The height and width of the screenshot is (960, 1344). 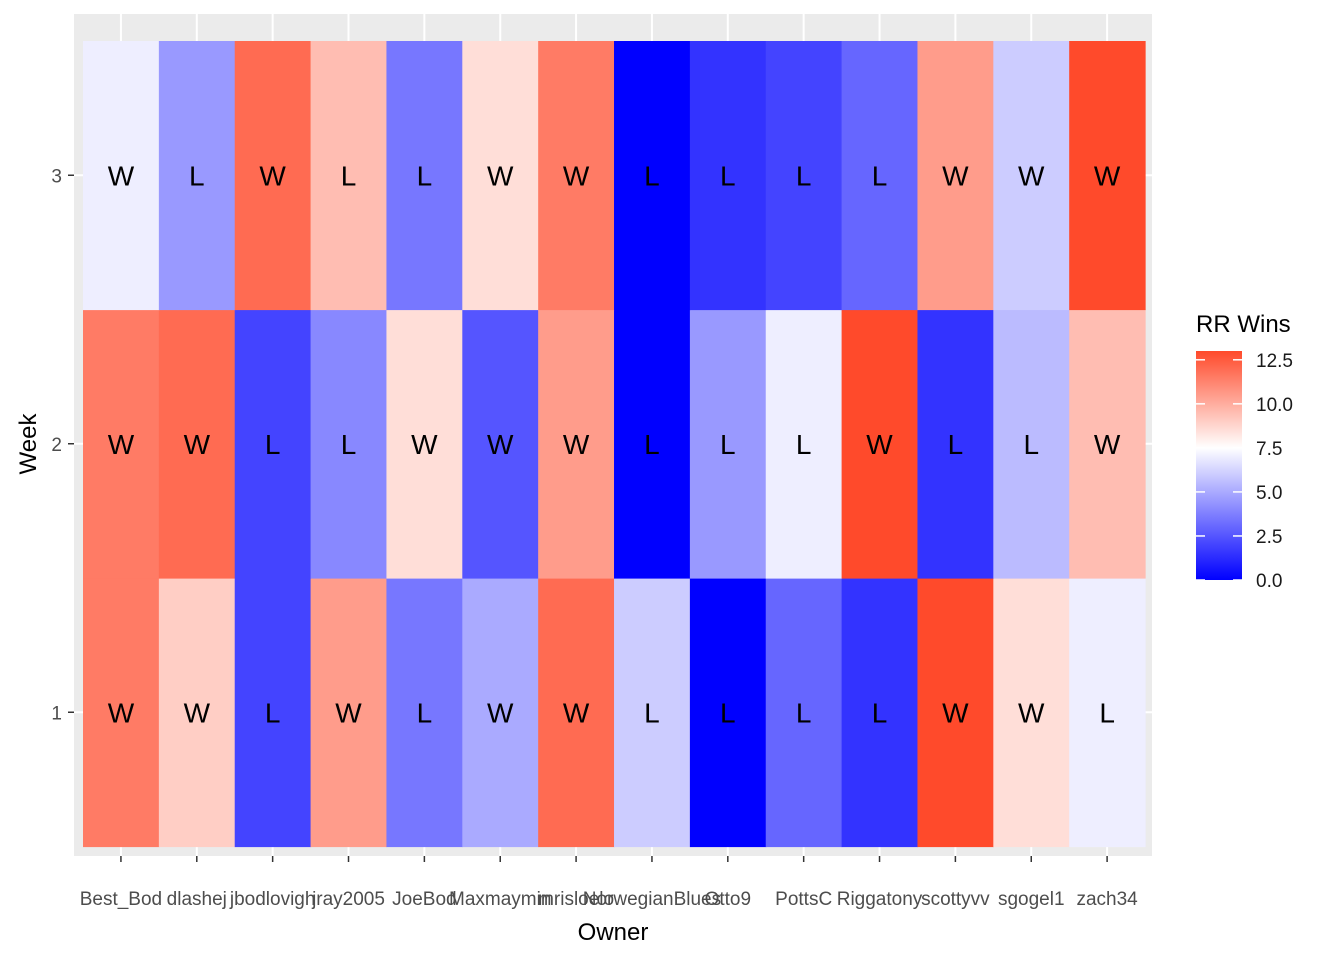 I want to click on x-tick-label: Maxmaymin, so click(x=500, y=899).